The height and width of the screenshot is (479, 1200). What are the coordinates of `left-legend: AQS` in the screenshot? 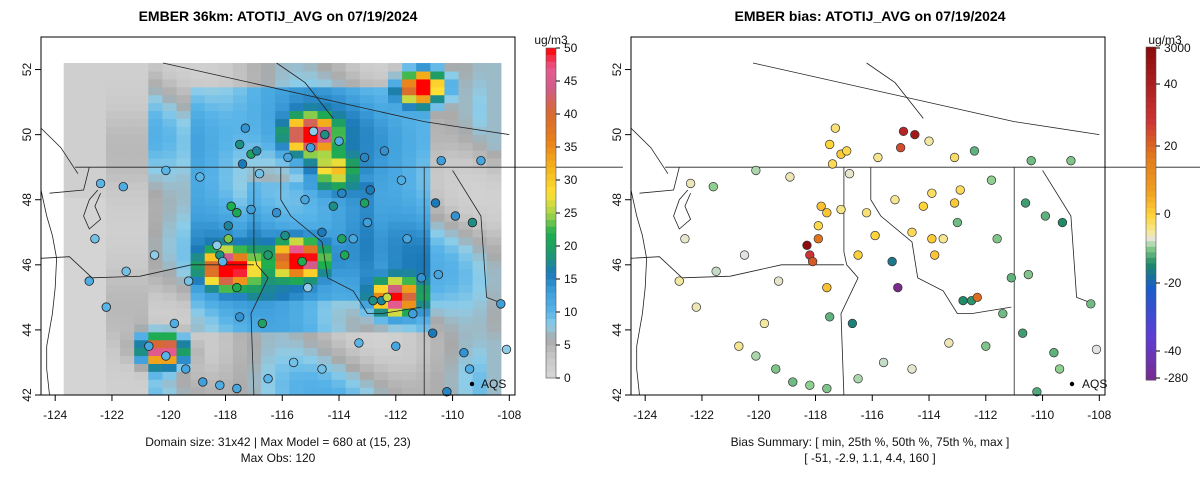 It's located at (487, 384).